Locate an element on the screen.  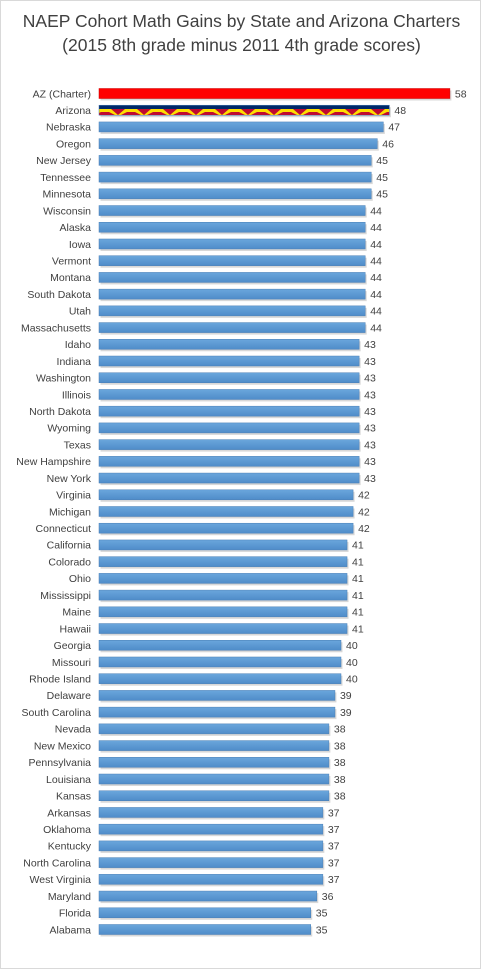
category-label: Florida is located at coordinates (75, 914).